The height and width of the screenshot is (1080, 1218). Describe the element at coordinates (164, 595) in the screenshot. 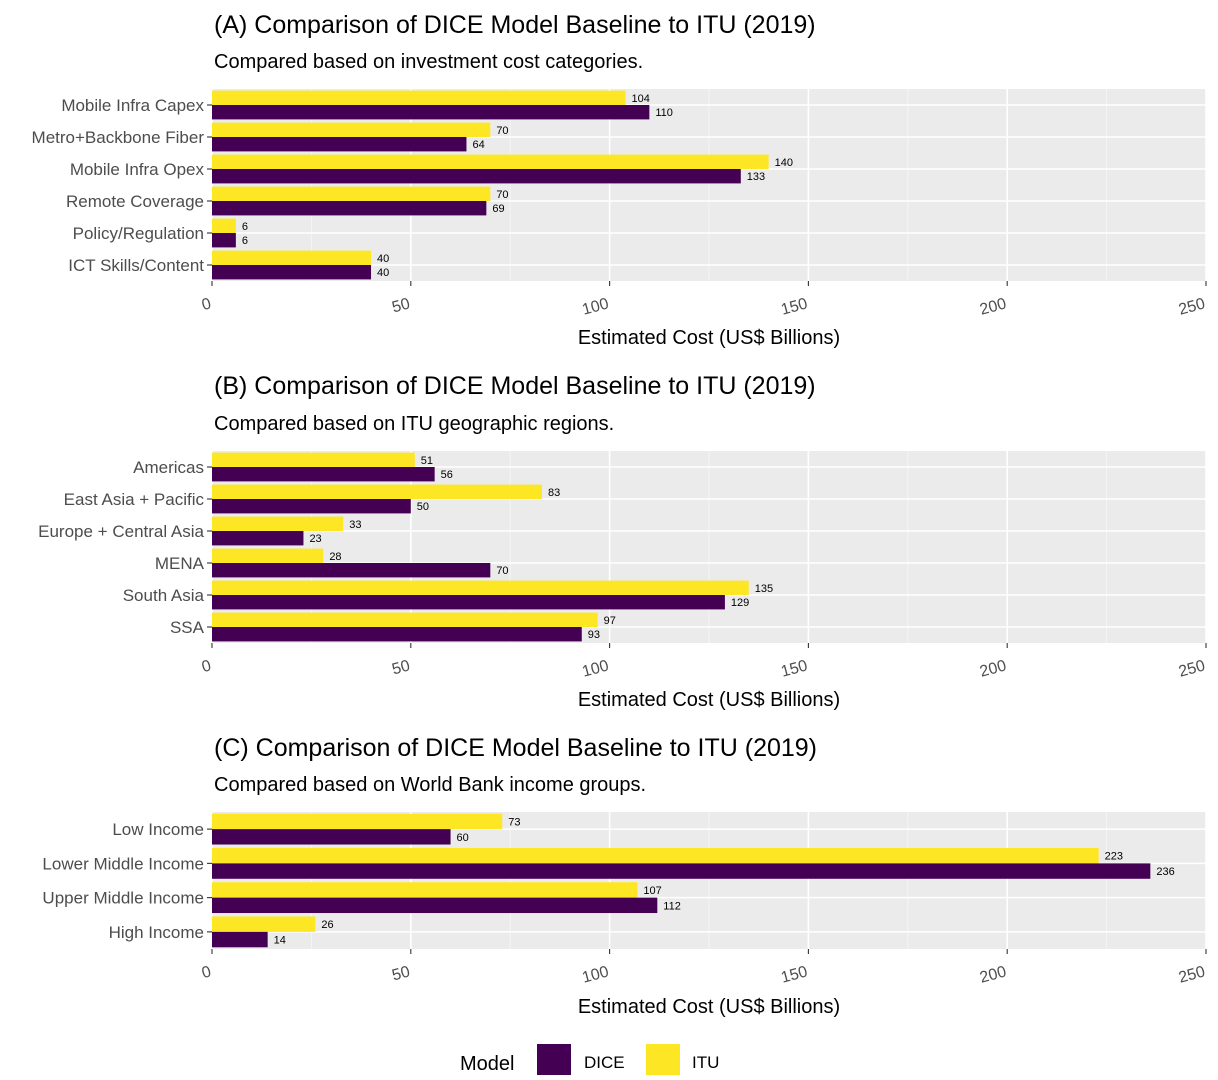

I see `category-label: South Asia` at that location.